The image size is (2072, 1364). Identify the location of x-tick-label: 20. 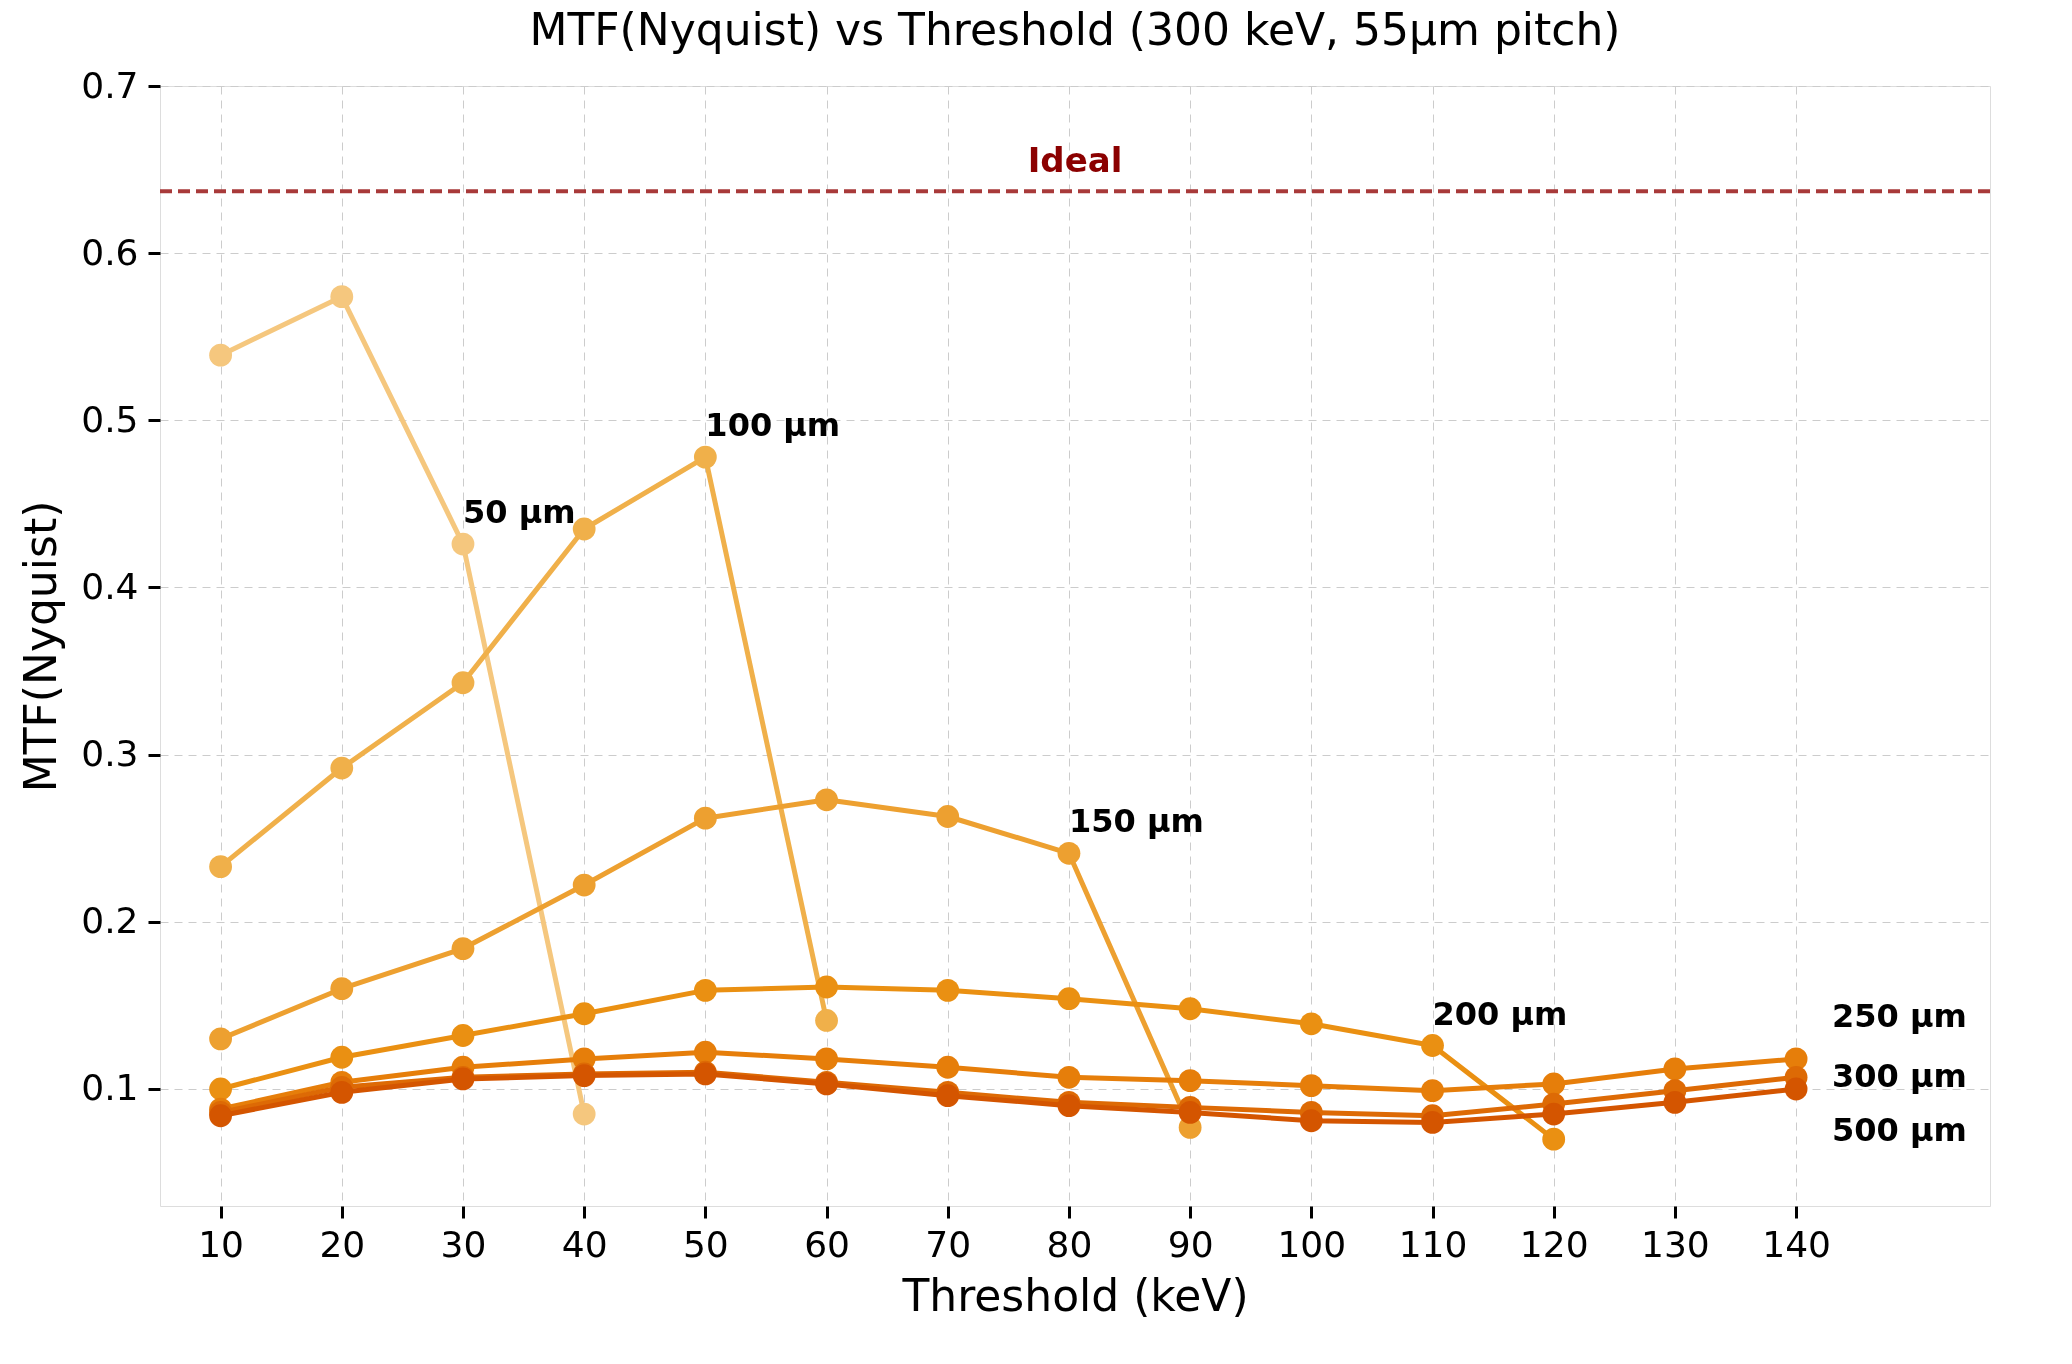
(342, 1244).